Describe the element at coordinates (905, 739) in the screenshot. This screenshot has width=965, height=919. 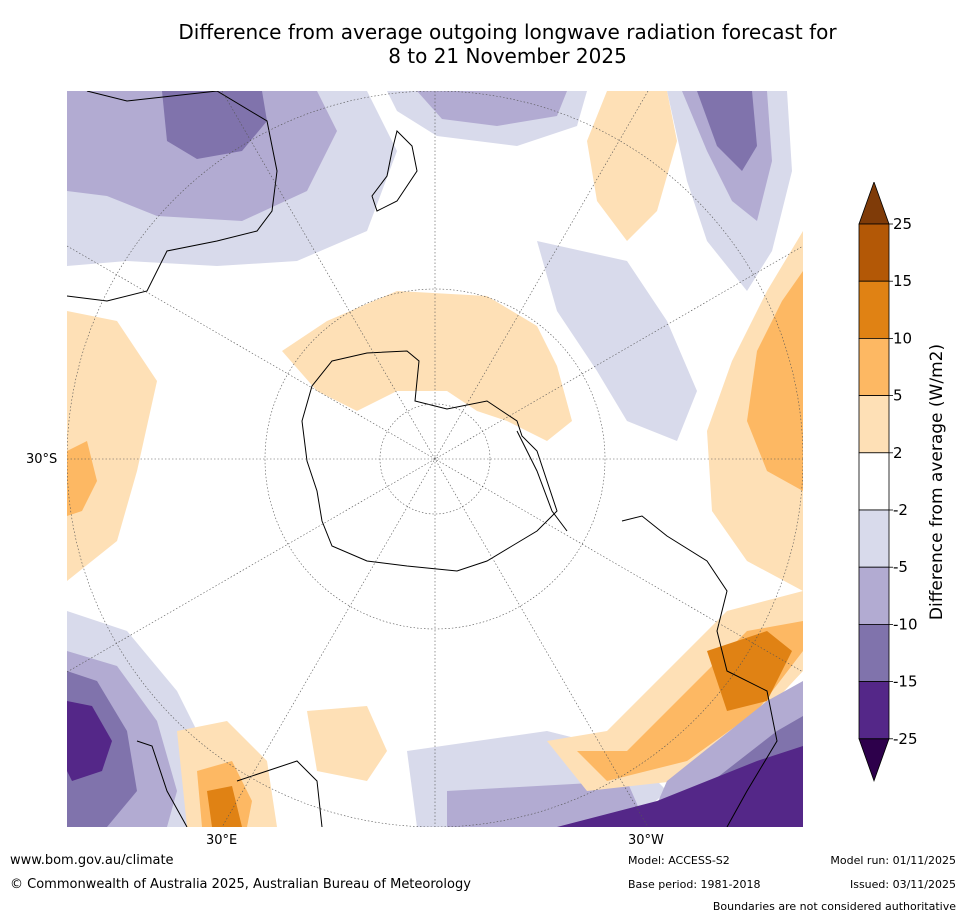
I see `colorbar-tick-label: -25` at that location.